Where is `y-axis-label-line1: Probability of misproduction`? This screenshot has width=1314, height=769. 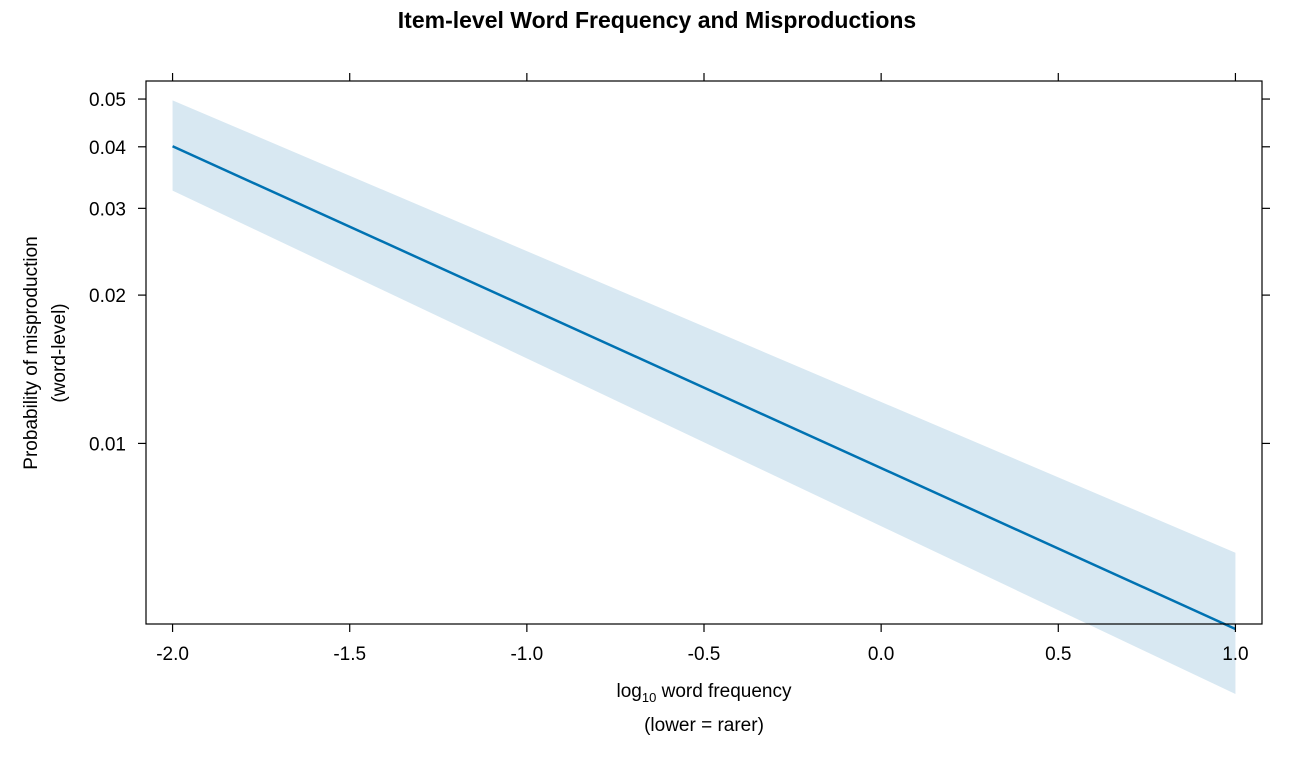
y-axis-label-line1: Probability of misproduction is located at coordinates (31, 352).